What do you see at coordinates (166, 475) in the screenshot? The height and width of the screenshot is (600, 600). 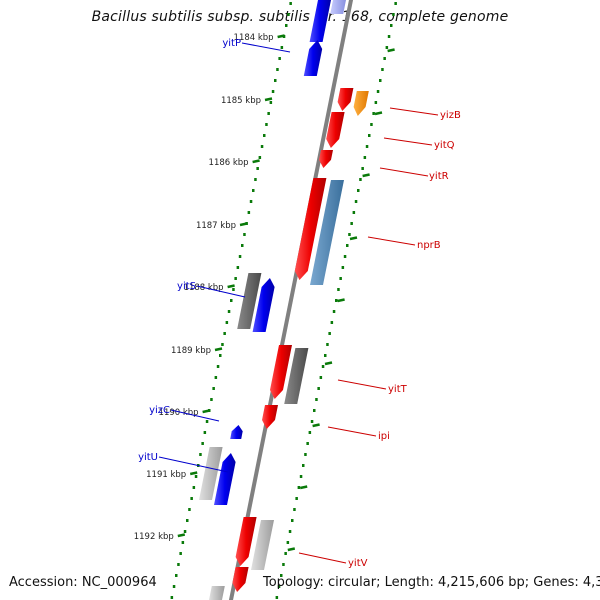 I see `ruler-label: 1191 kbp` at bounding box center [166, 475].